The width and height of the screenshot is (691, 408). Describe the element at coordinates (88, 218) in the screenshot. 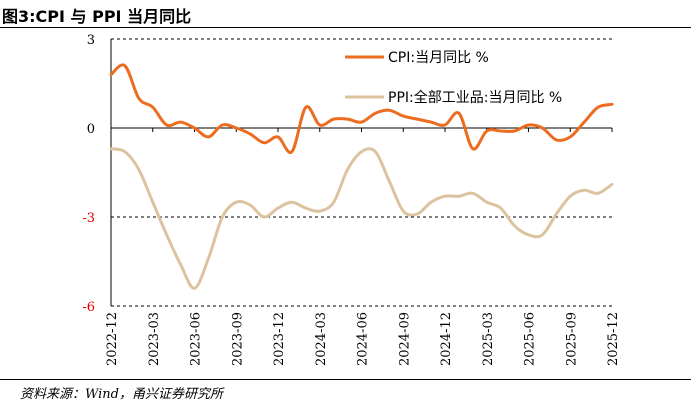

I see `y-tick-label: -3` at that location.